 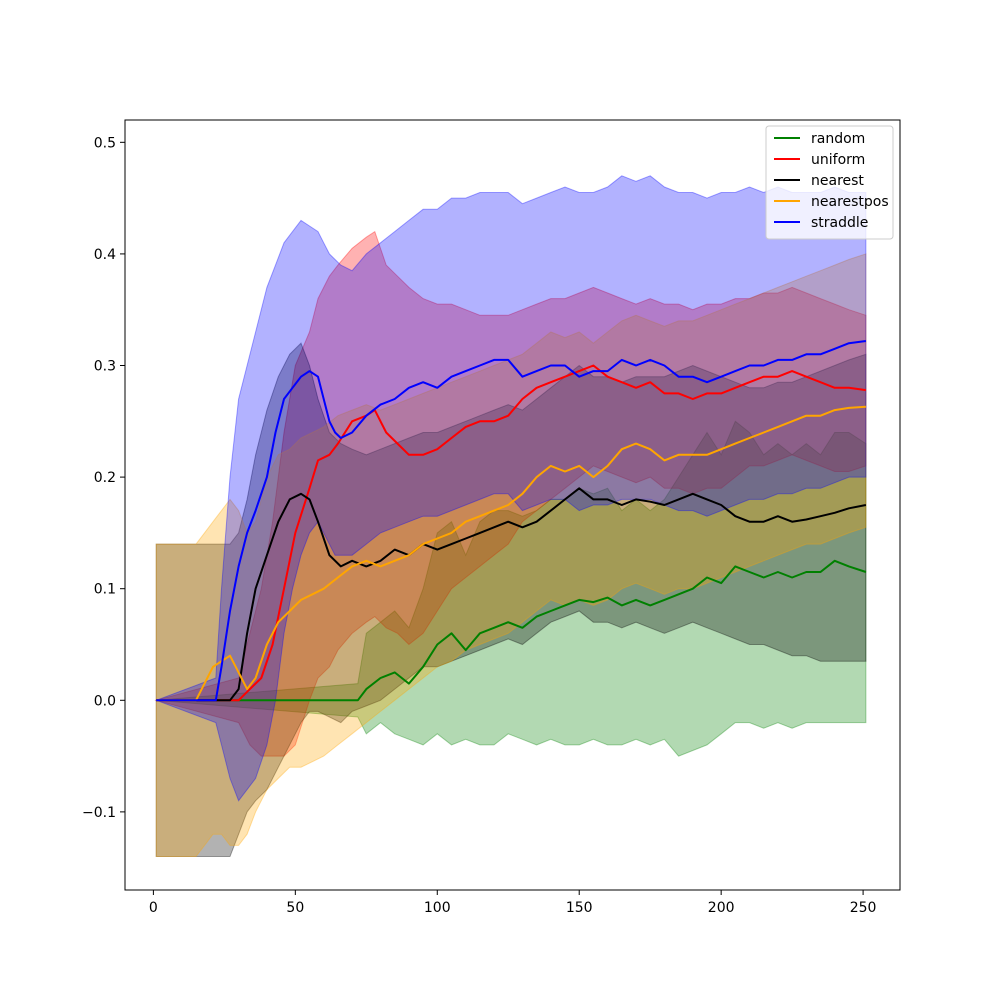 I want to click on y-tick-label: 0.5, so click(x=105, y=143).